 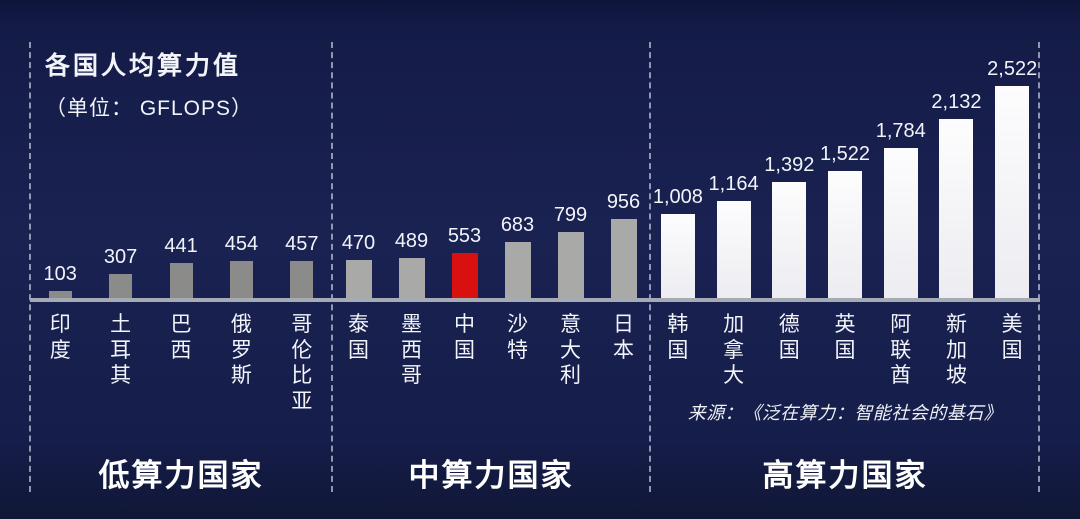 I want to click on bar-value-label: 489, so click(x=411, y=241).